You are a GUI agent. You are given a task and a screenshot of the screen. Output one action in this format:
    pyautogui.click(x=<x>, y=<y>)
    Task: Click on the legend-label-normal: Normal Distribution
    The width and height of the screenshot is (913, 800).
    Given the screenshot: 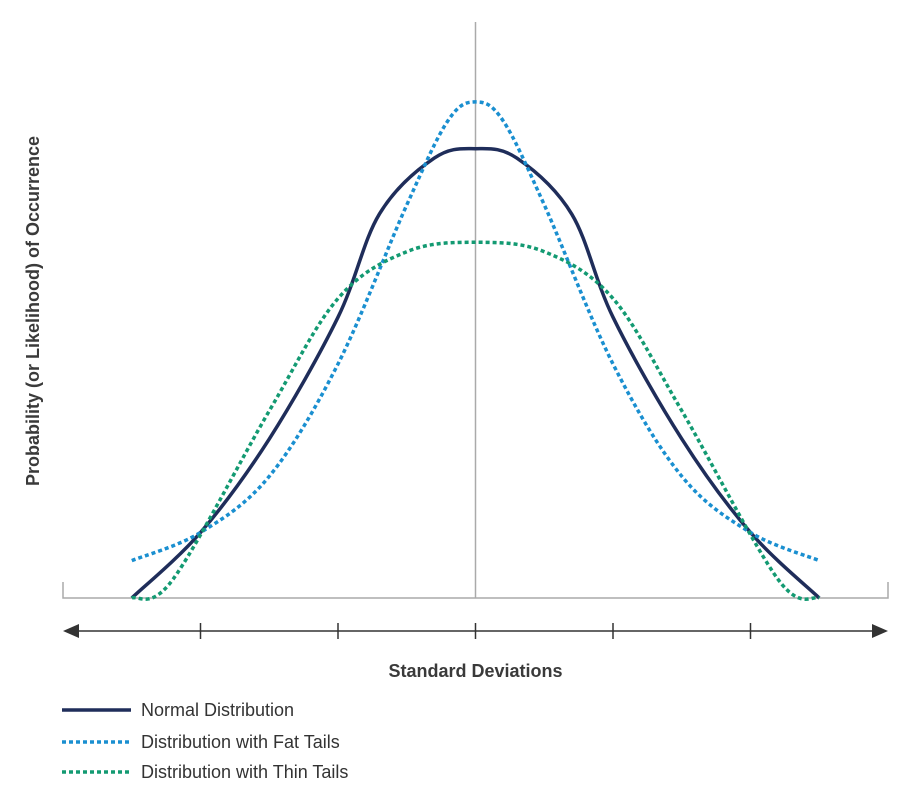 What is the action you would take?
    pyautogui.click(x=217, y=710)
    